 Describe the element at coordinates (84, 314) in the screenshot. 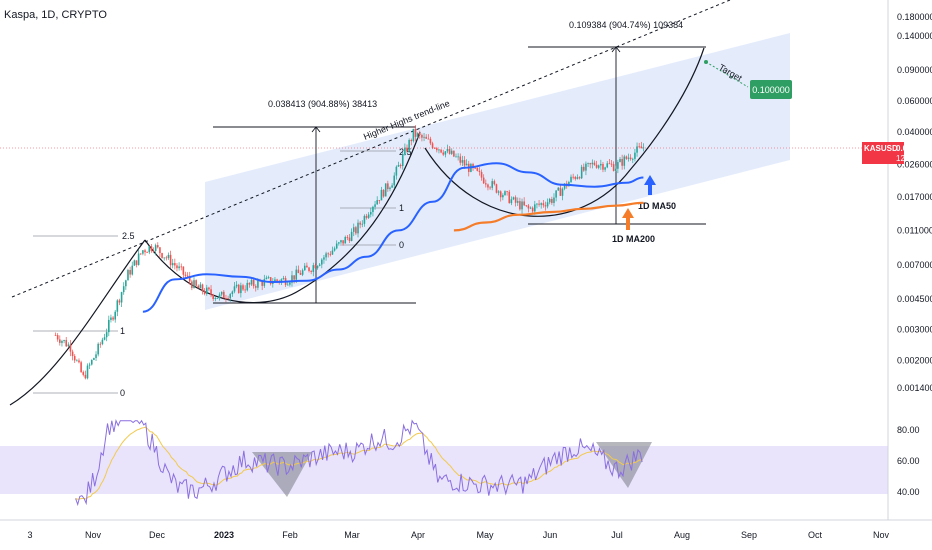

I see `fib-levels-left: 2.5 1 0` at that location.